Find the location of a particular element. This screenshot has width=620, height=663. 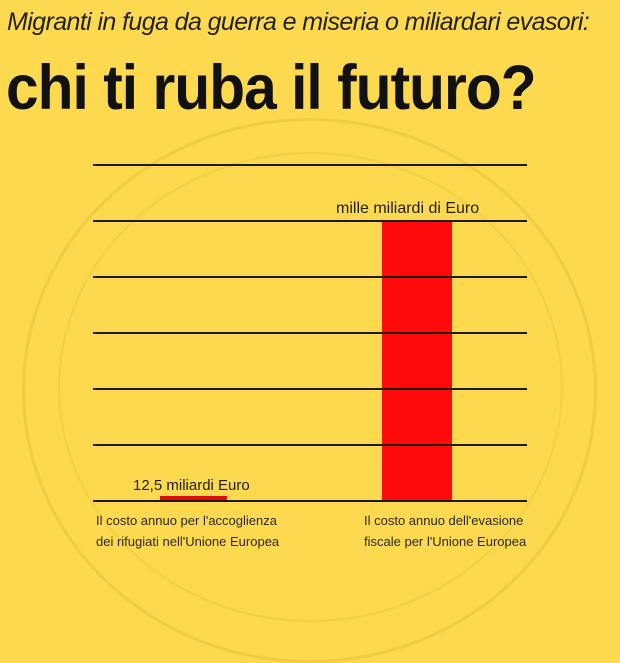

bar-tax-evasion-value: mille miliardi di Euro is located at coordinates (408, 208).